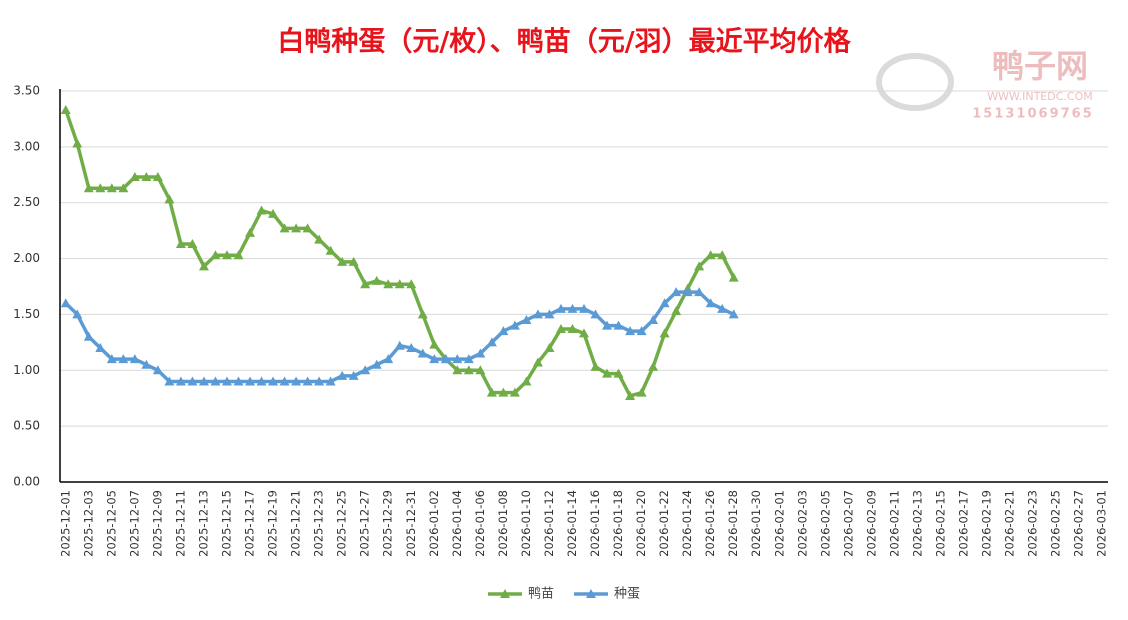  I want to click on x-tick-label: 2026-01-16, so click(595, 523).